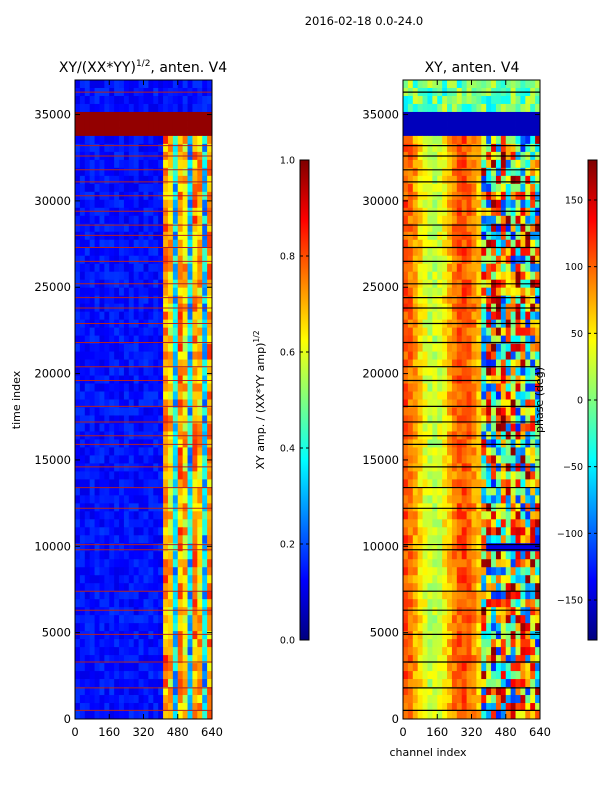 The image size is (600, 800). I want to click on colorbar-tick-label: 0.2, so click(287, 545).